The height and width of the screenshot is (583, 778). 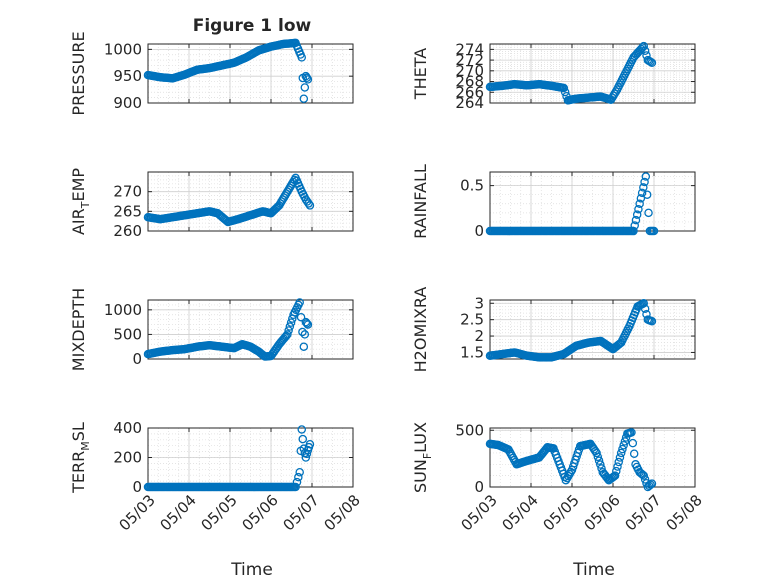 I want to click on y-axis-label: SUNFLUX, so click(x=422, y=457).